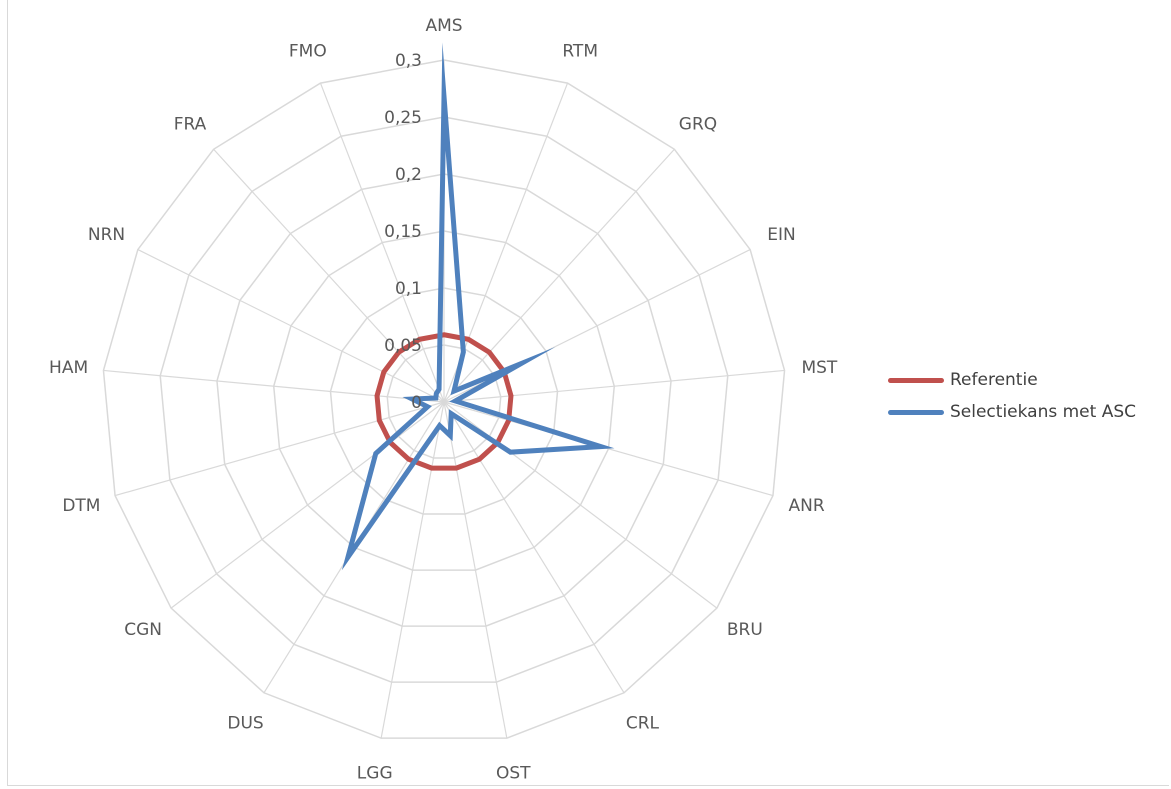  What do you see at coordinates (403, 118) in the screenshot?
I see `radial-tick-label: 0,25` at bounding box center [403, 118].